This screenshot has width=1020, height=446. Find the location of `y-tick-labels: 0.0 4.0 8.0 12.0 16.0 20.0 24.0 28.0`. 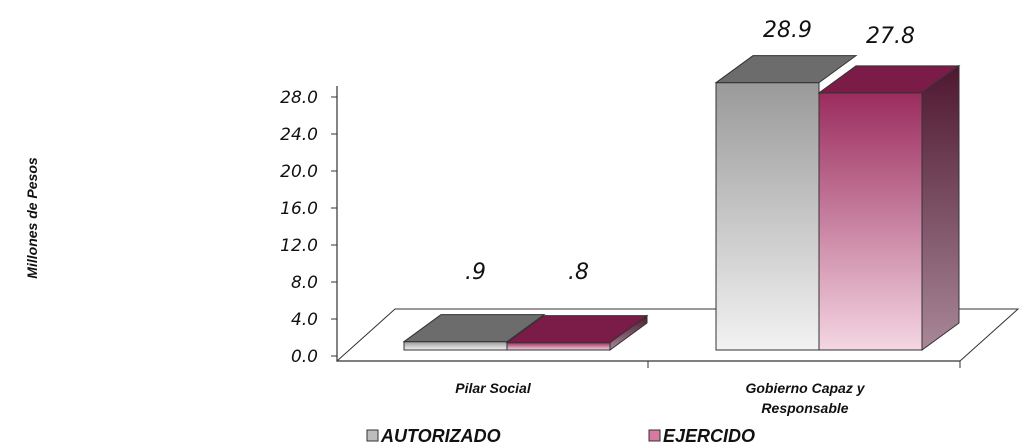

y-tick-labels: 0.0 4.0 8.0 12.0 16.0 20.0 24.0 28.0 is located at coordinates (299, 227).